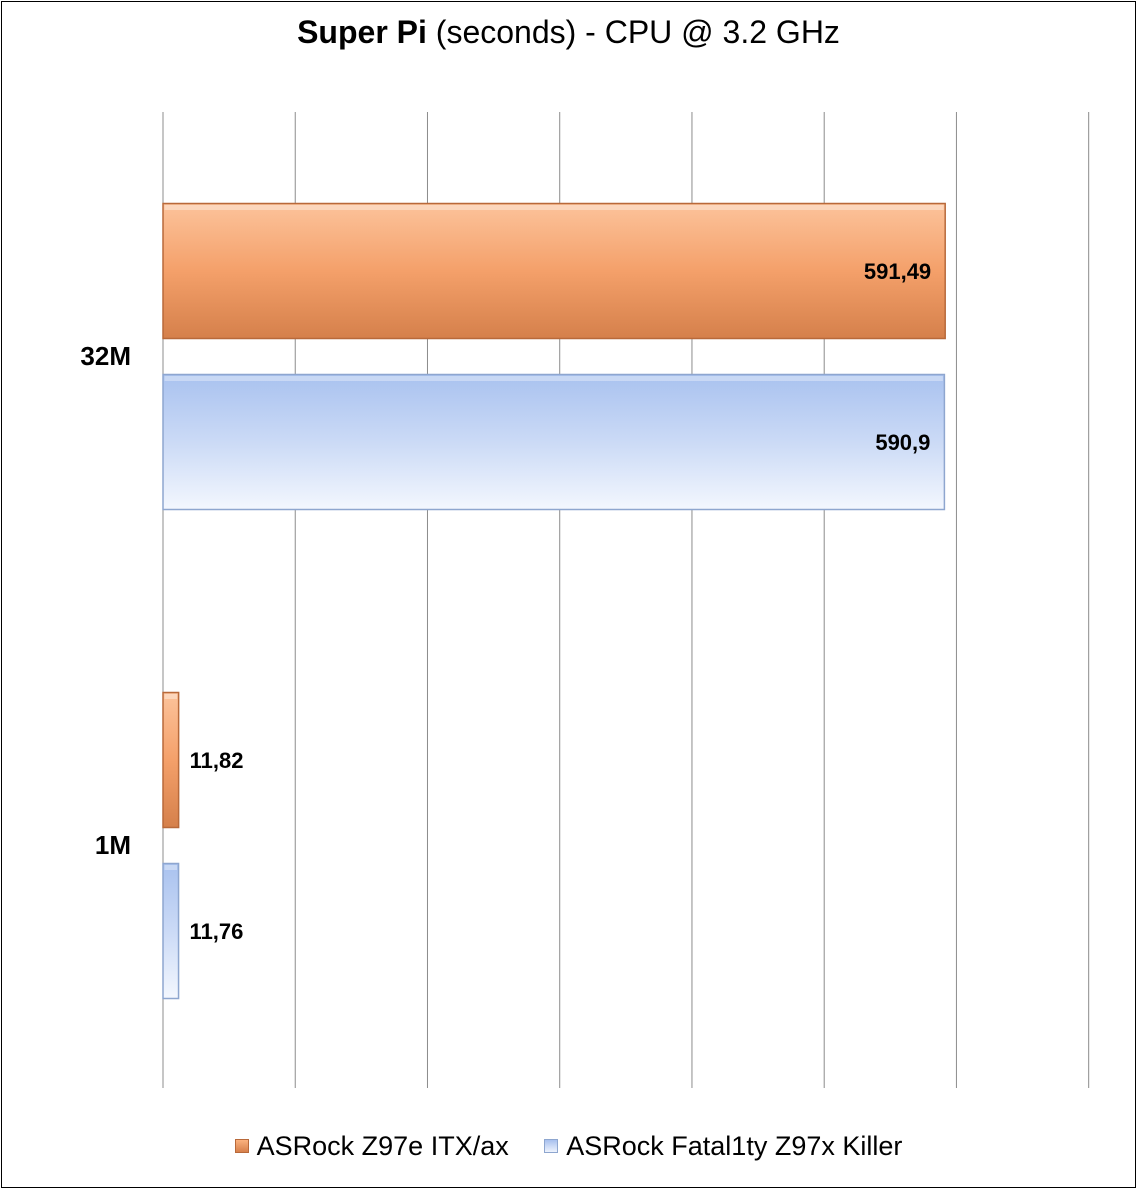 This screenshot has width=1137, height=1189. I want to click on legend-swatch-blue, so click(551, 1146).